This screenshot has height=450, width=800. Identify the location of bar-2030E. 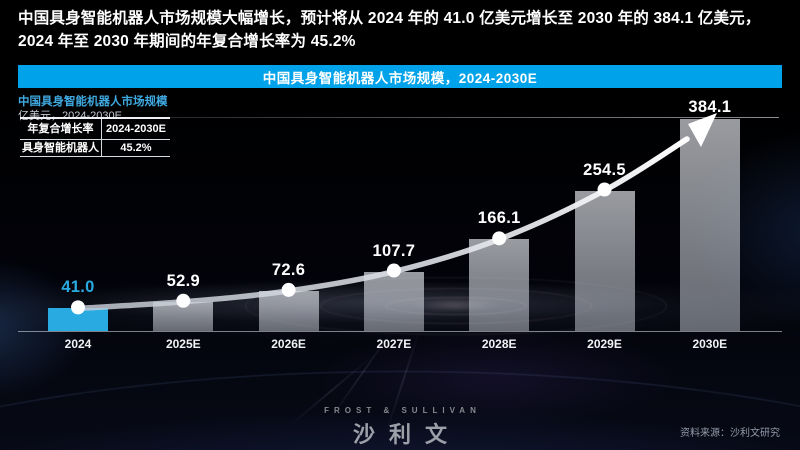
(709, 225).